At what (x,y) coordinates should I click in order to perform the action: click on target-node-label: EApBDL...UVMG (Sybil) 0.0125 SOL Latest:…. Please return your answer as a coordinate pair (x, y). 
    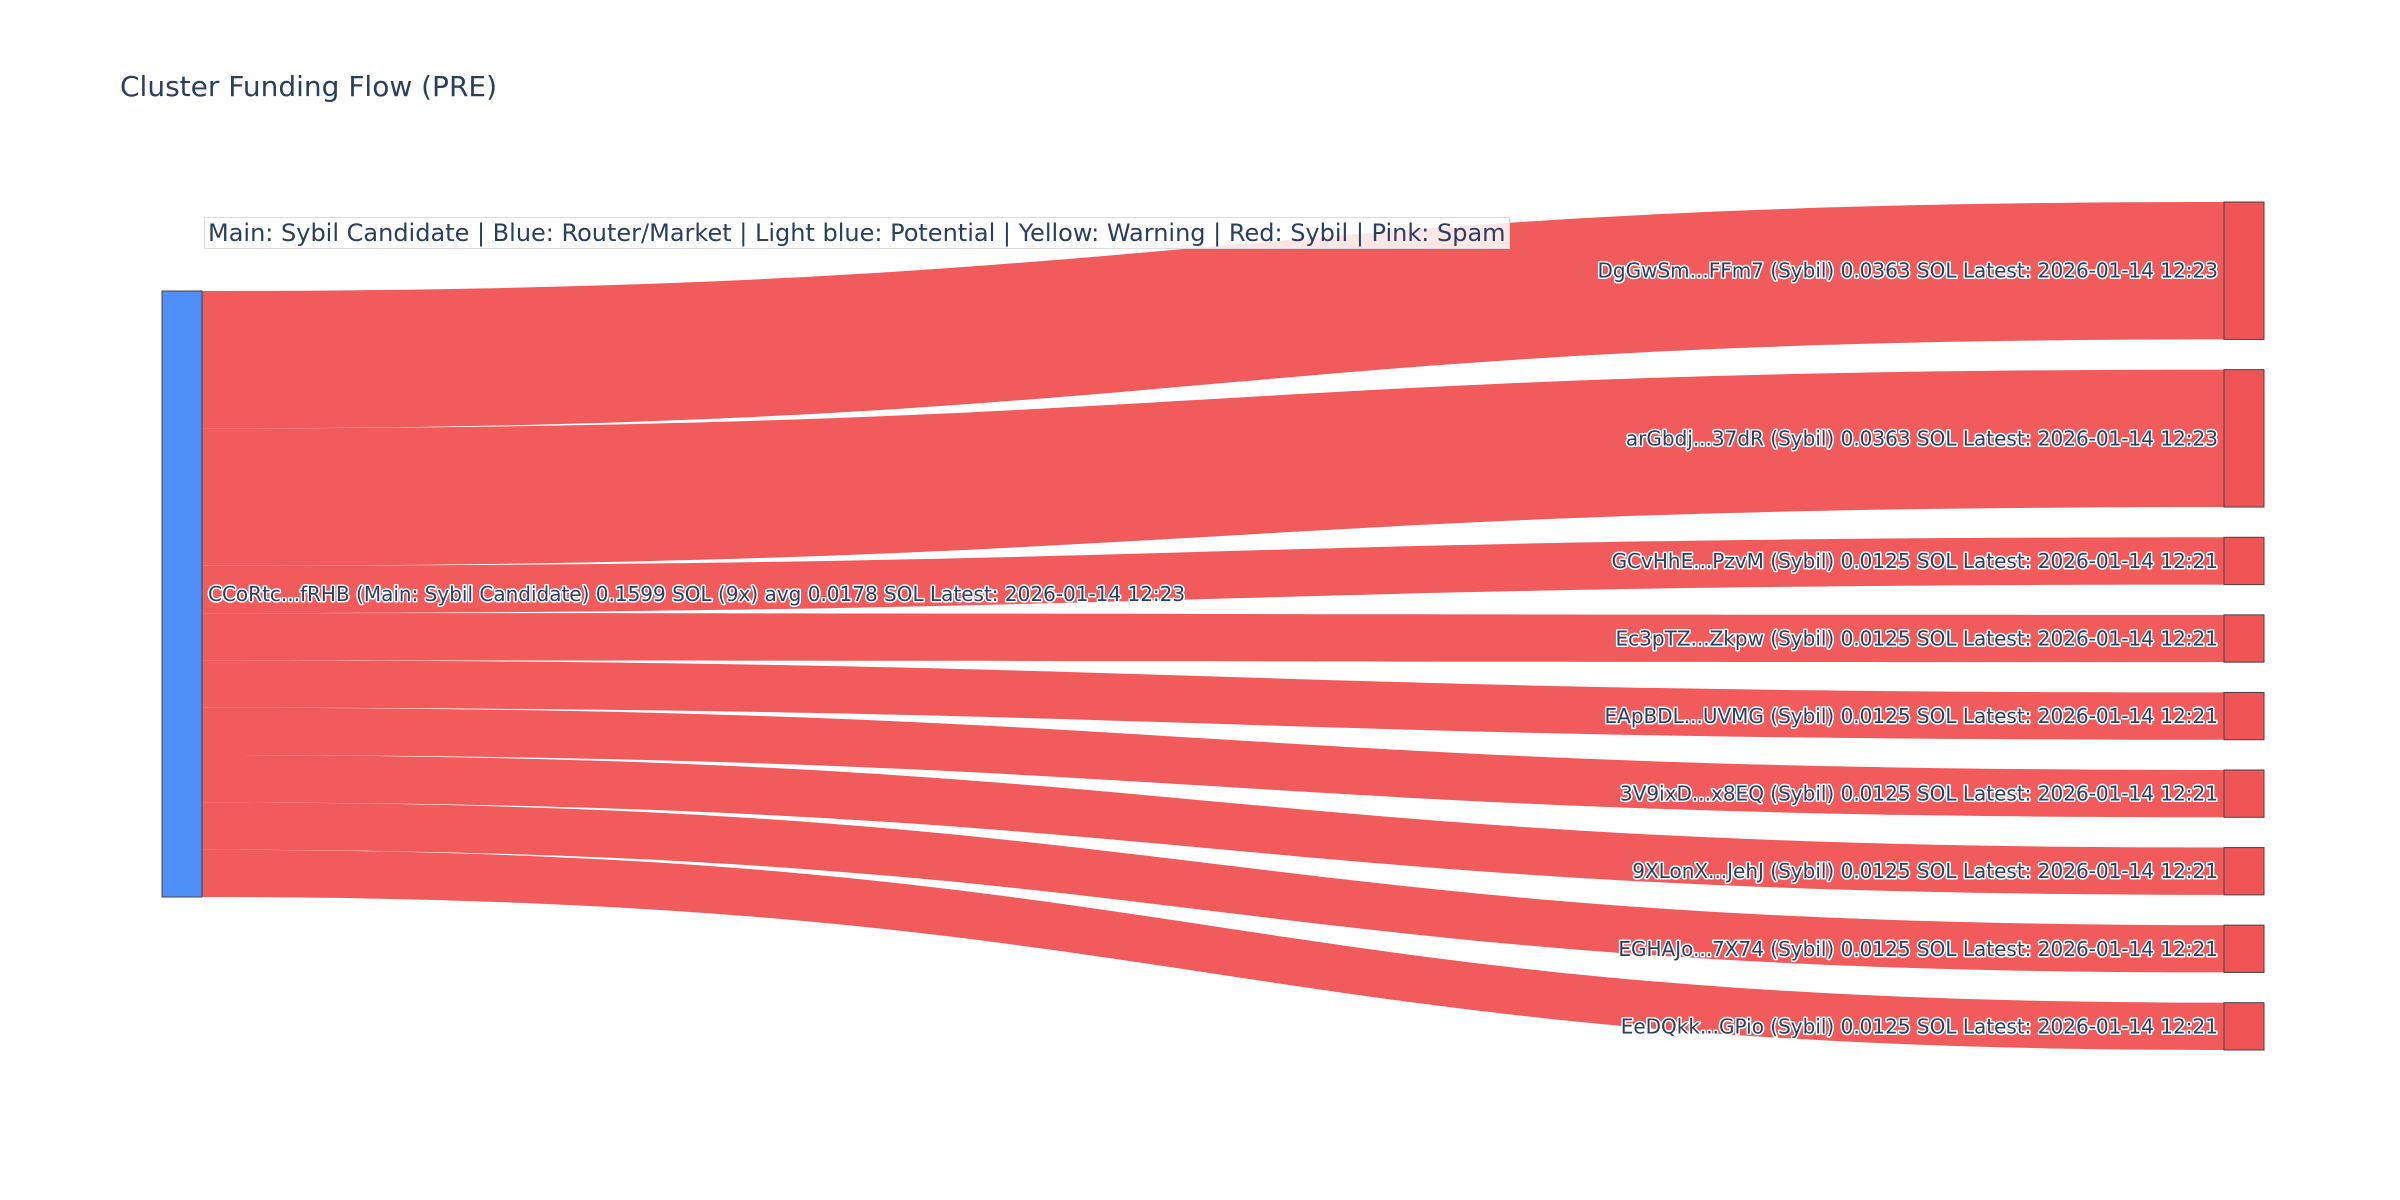
    Looking at the image, I should click on (1912, 716).